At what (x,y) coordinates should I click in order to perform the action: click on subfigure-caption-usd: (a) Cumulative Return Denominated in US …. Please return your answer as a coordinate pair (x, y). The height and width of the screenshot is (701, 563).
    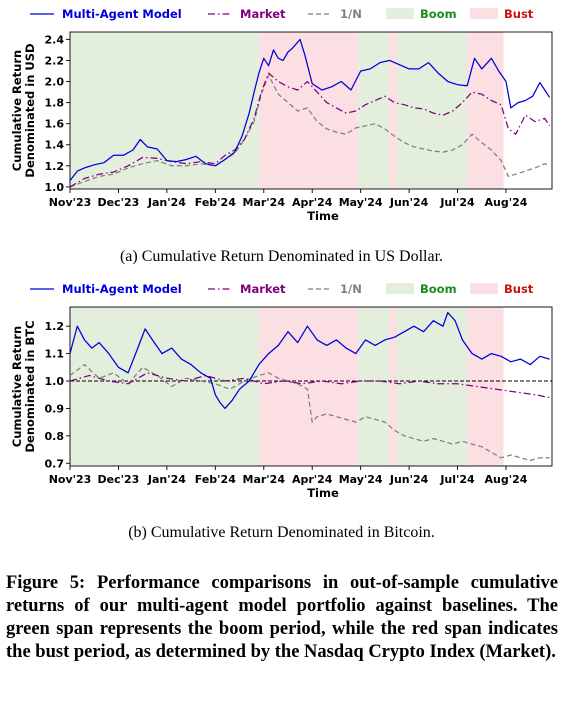
    Looking at the image, I should click on (281, 256).